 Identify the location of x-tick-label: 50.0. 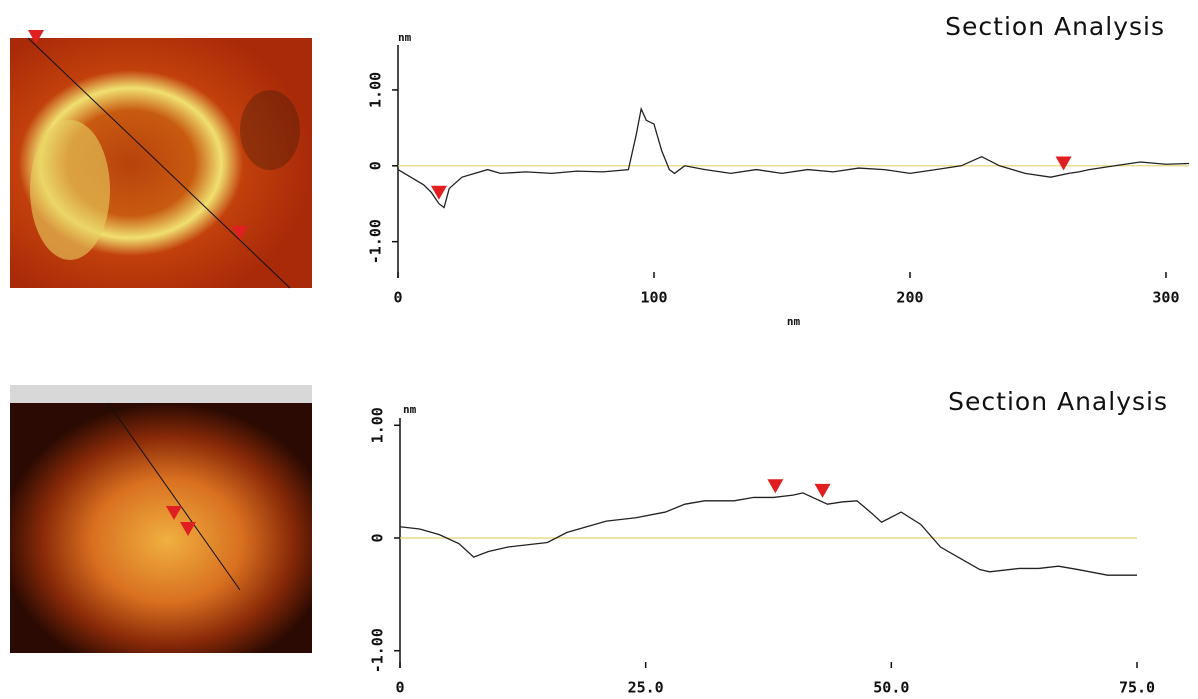
(891, 688).